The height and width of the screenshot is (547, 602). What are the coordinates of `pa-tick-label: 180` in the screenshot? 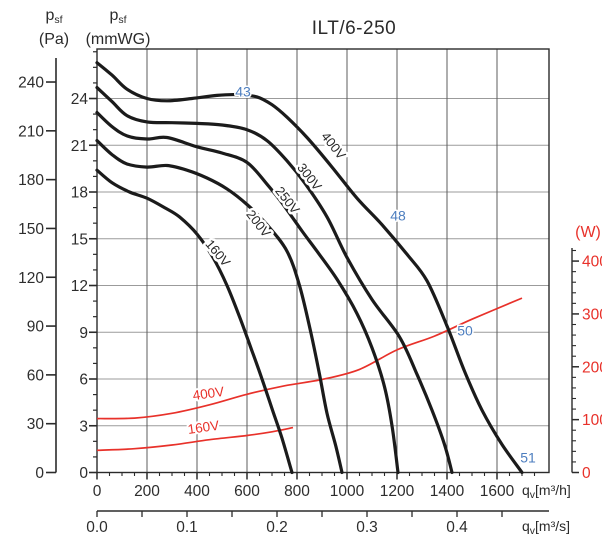 It's located at (31, 180).